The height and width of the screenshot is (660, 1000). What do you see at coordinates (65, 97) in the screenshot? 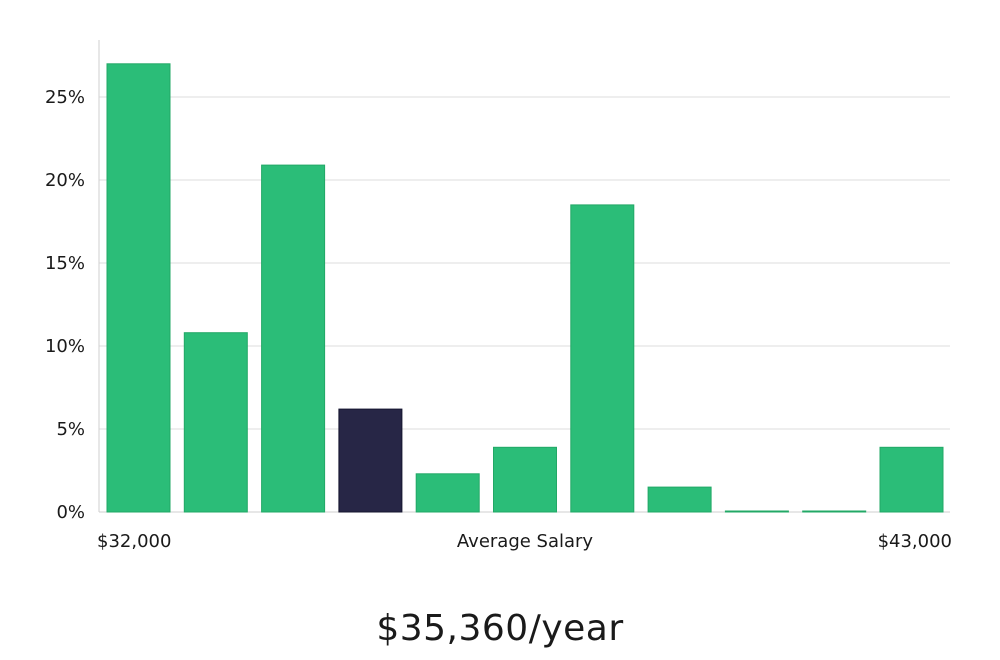
I see `y-tick-label: 25%` at bounding box center [65, 97].